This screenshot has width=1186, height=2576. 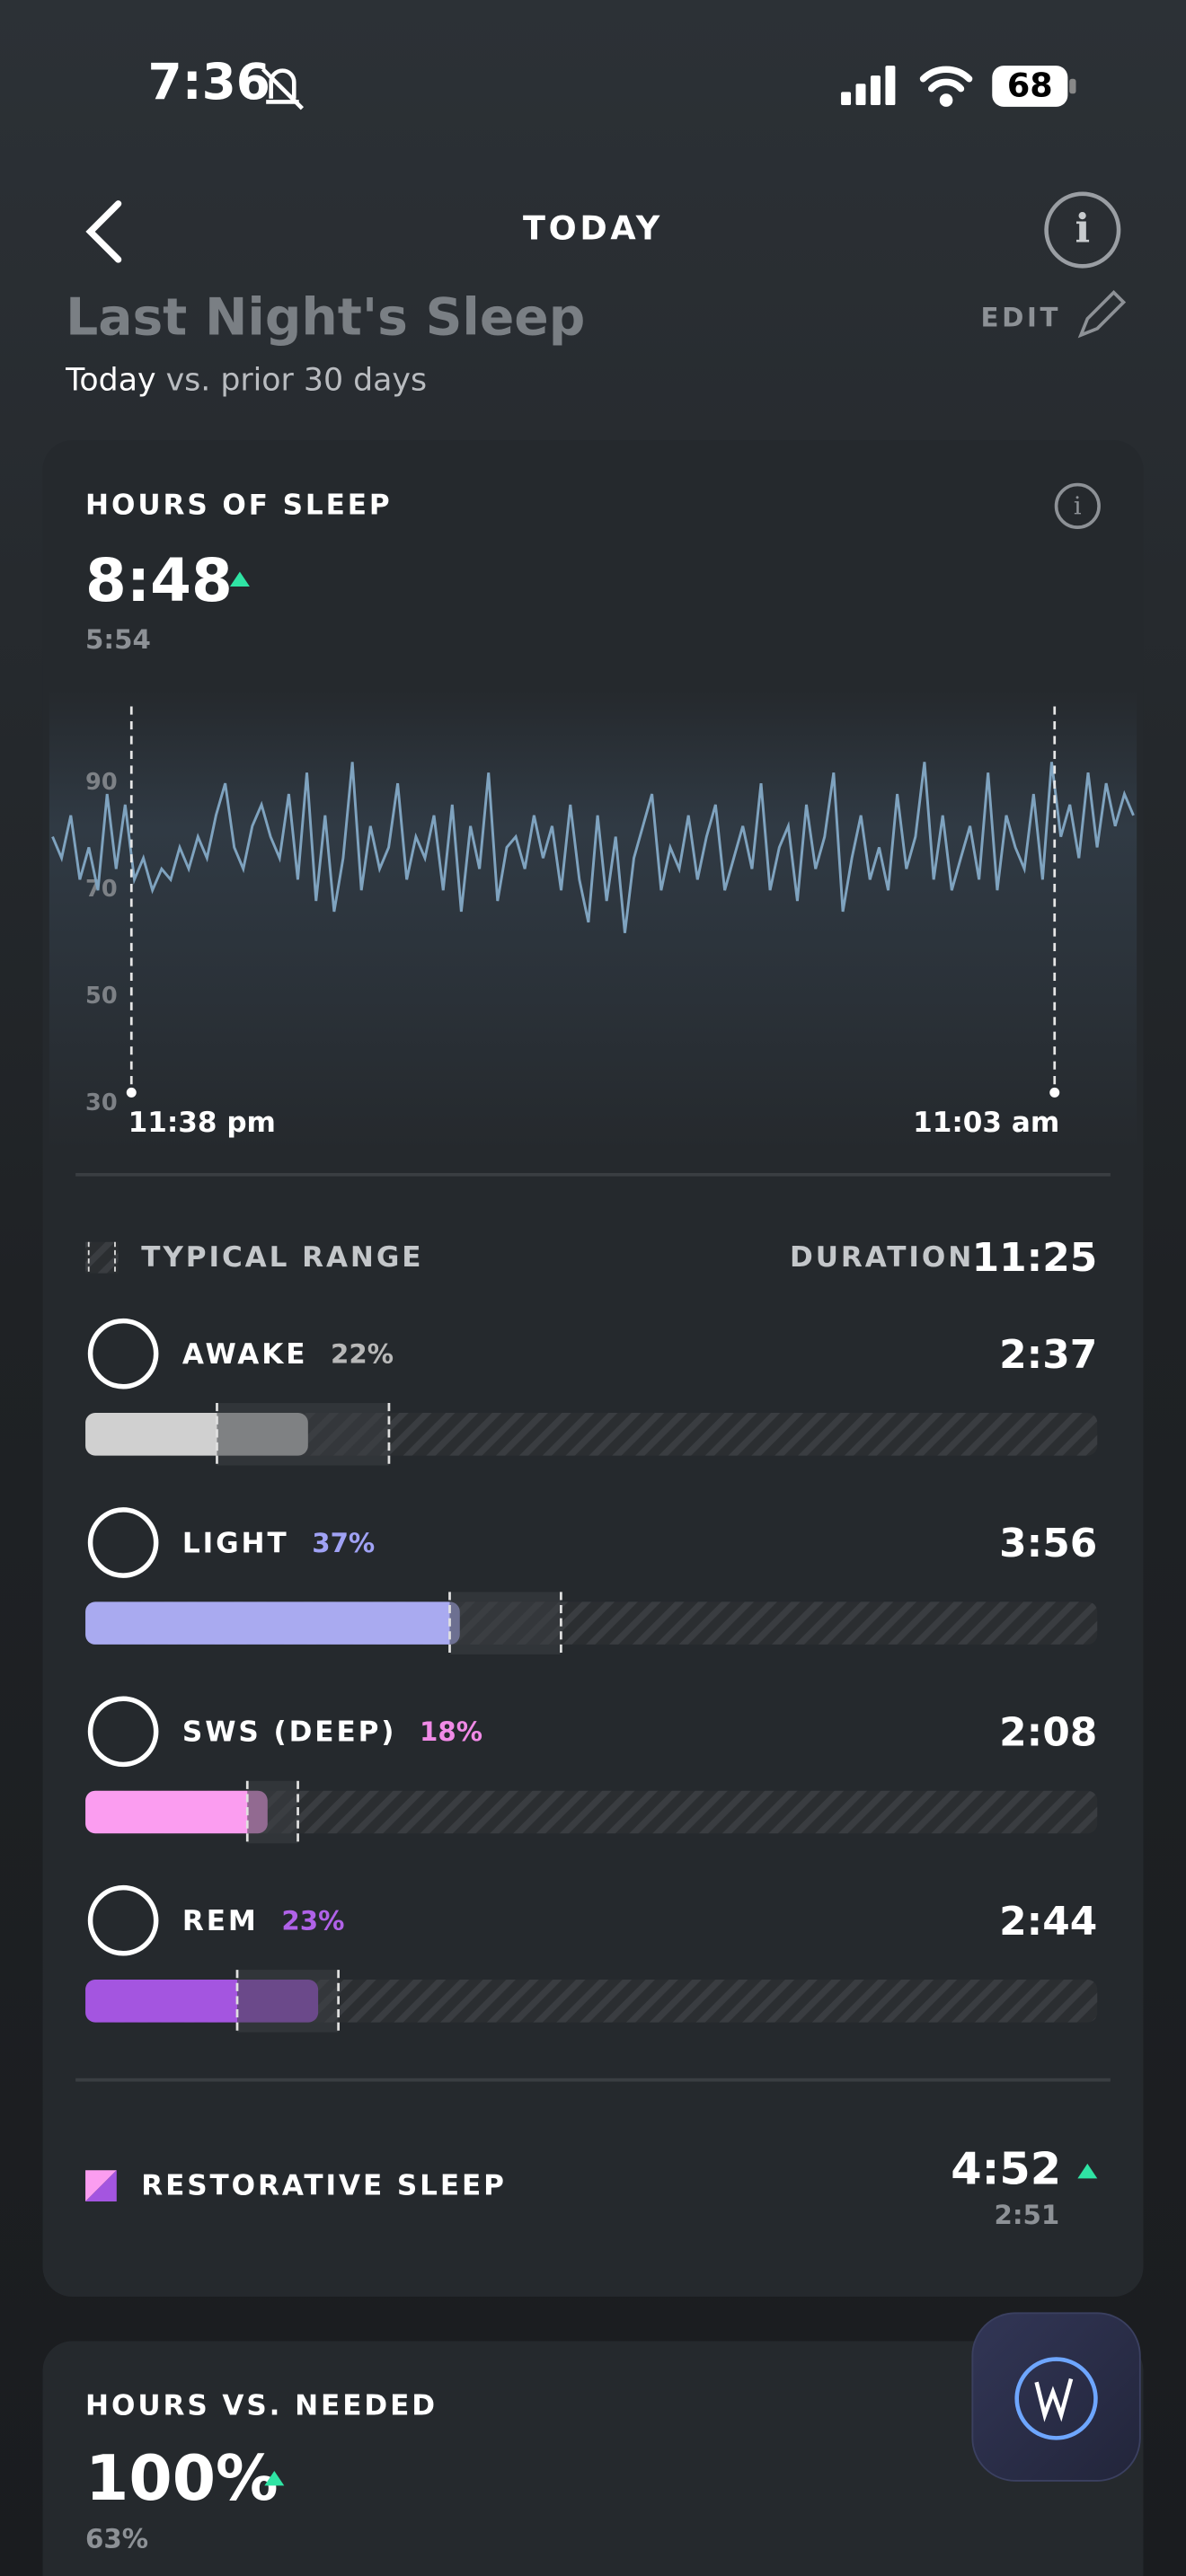 What do you see at coordinates (1102, 314) in the screenshot?
I see `edit-icon` at bounding box center [1102, 314].